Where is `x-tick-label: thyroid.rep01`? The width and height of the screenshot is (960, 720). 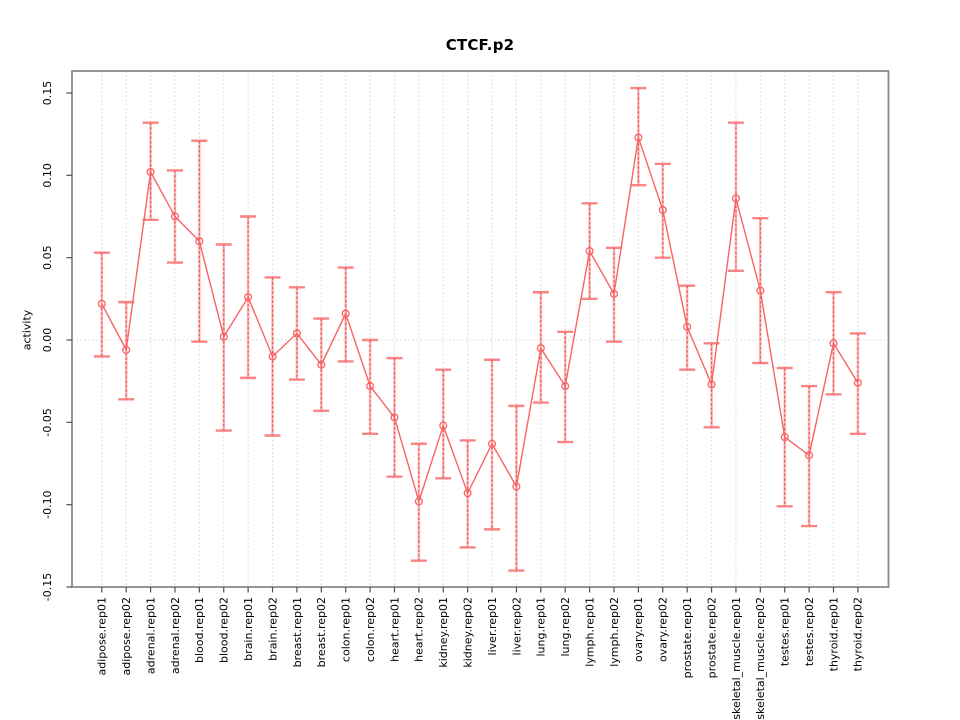
x-tick-label: thyroid.rep01 is located at coordinates (833, 634).